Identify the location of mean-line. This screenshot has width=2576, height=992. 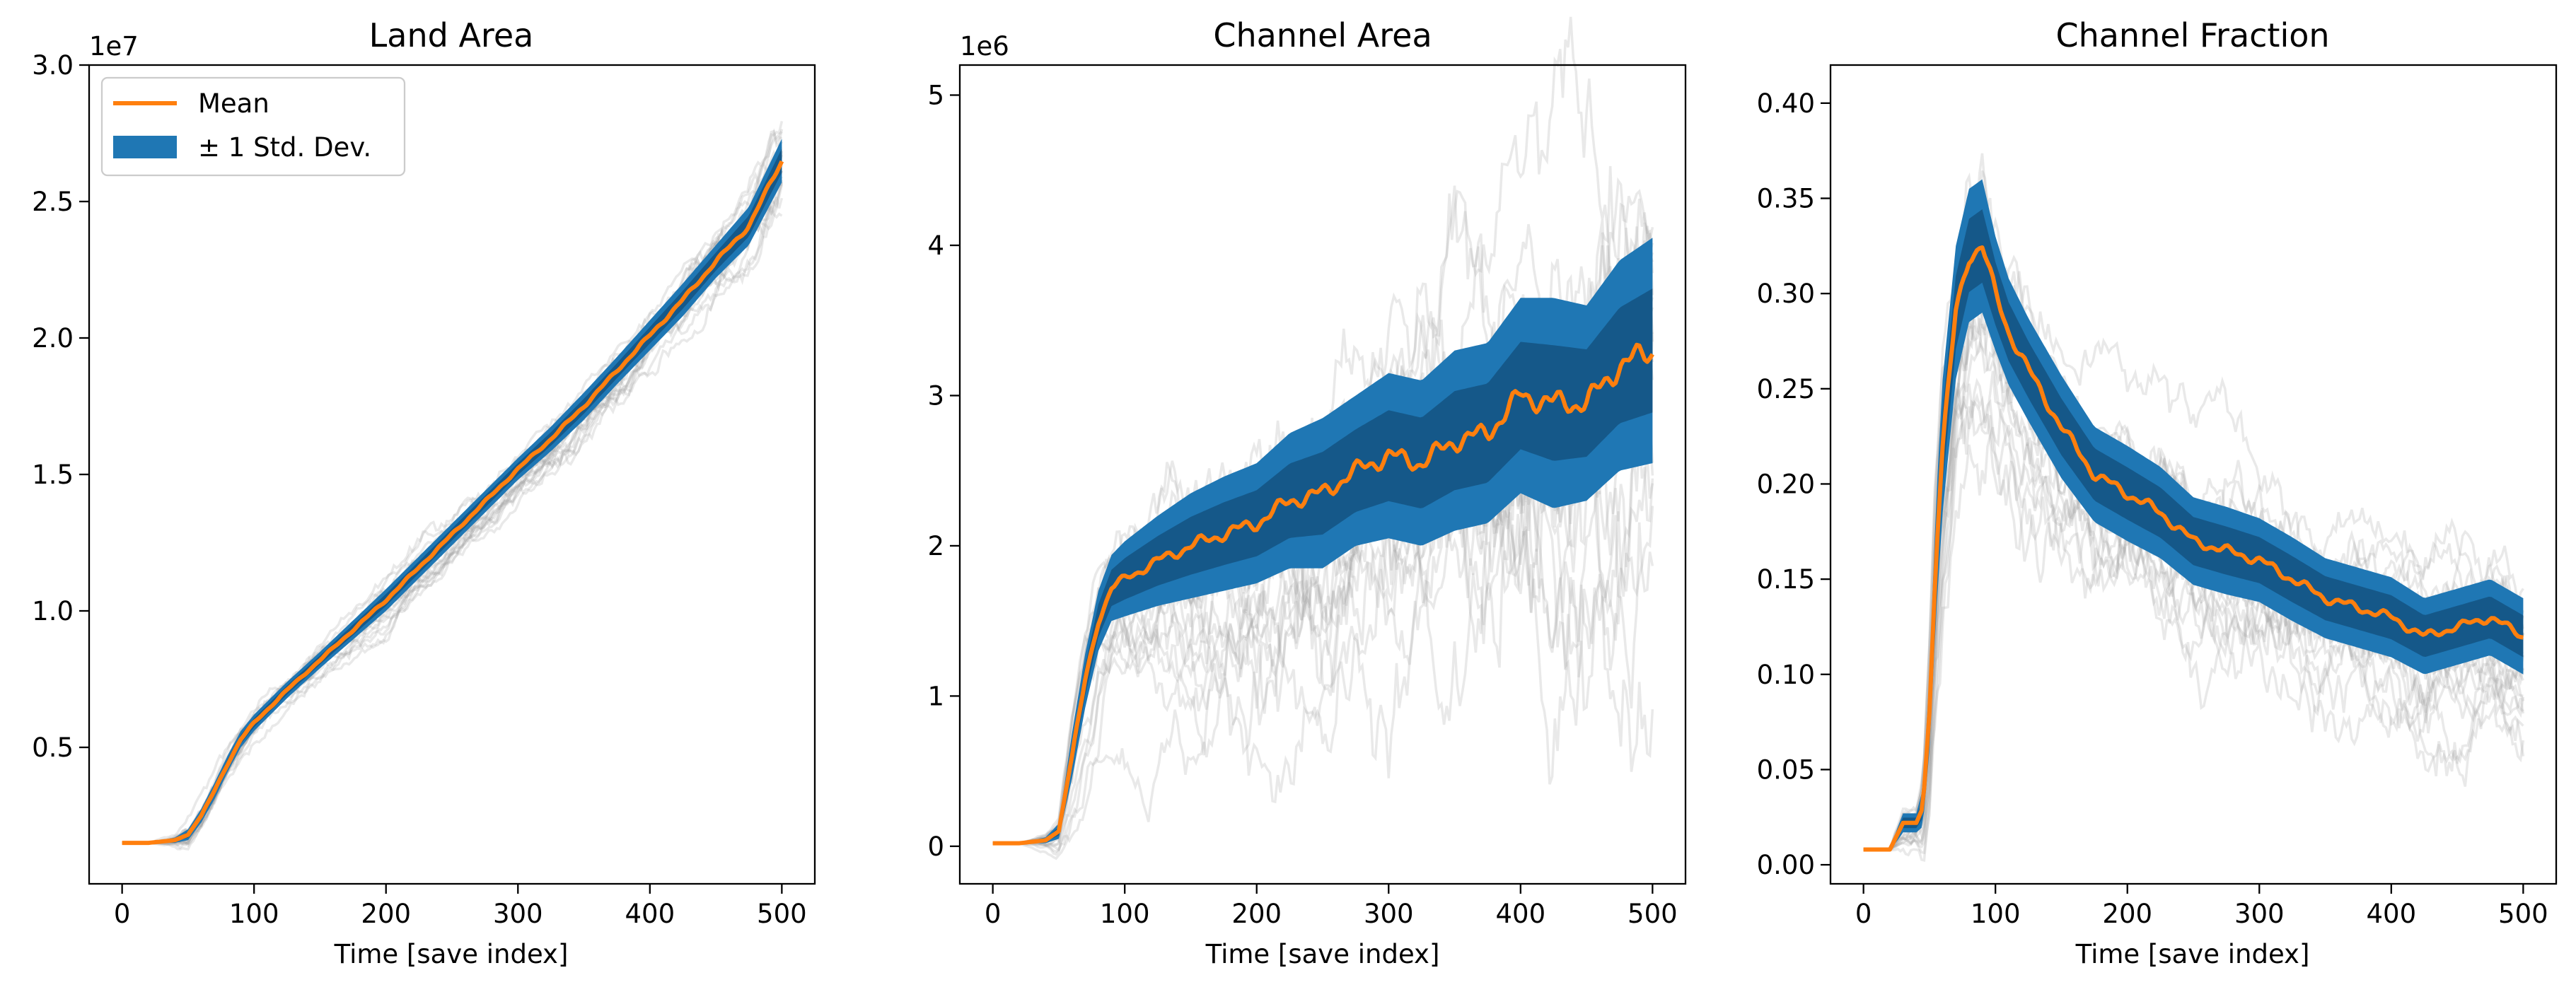
(1323, 594).